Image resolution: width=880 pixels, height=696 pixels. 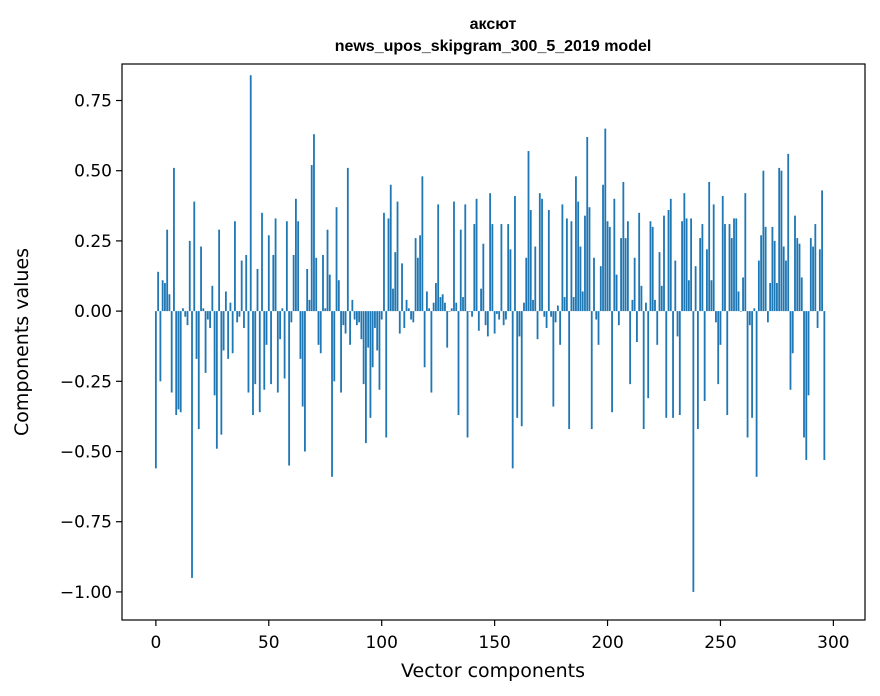 What do you see at coordinates (86, 523) in the screenshot?
I see `y-tick-label: −0.75` at bounding box center [86, 523].